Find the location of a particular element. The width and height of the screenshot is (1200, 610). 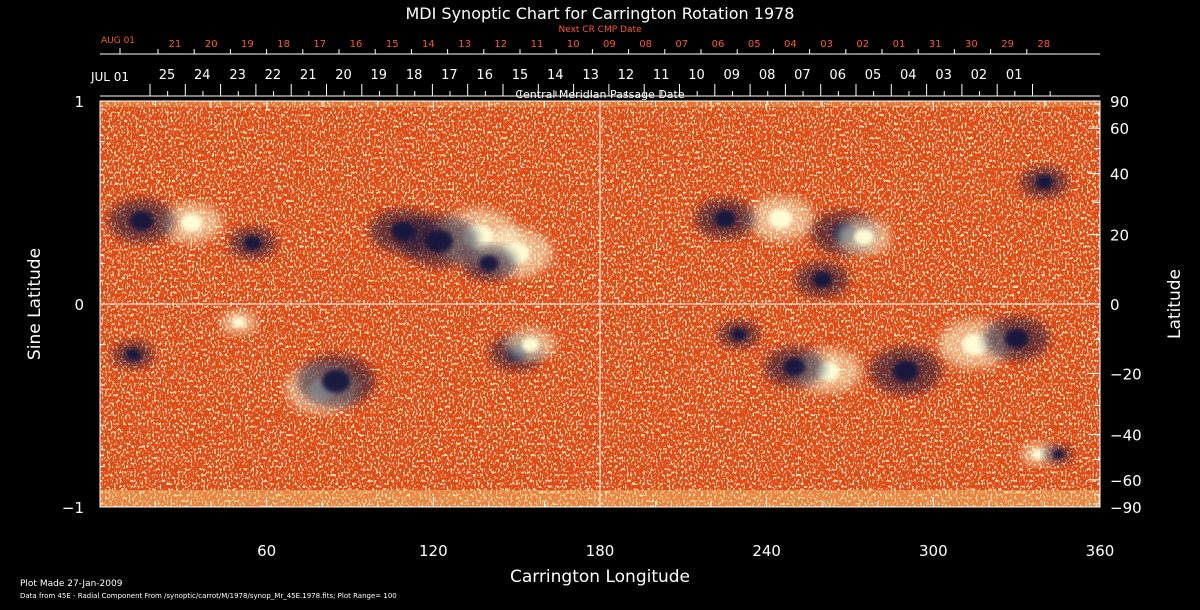

next-cr-day: 28 is located at coordinates (1043, 44).